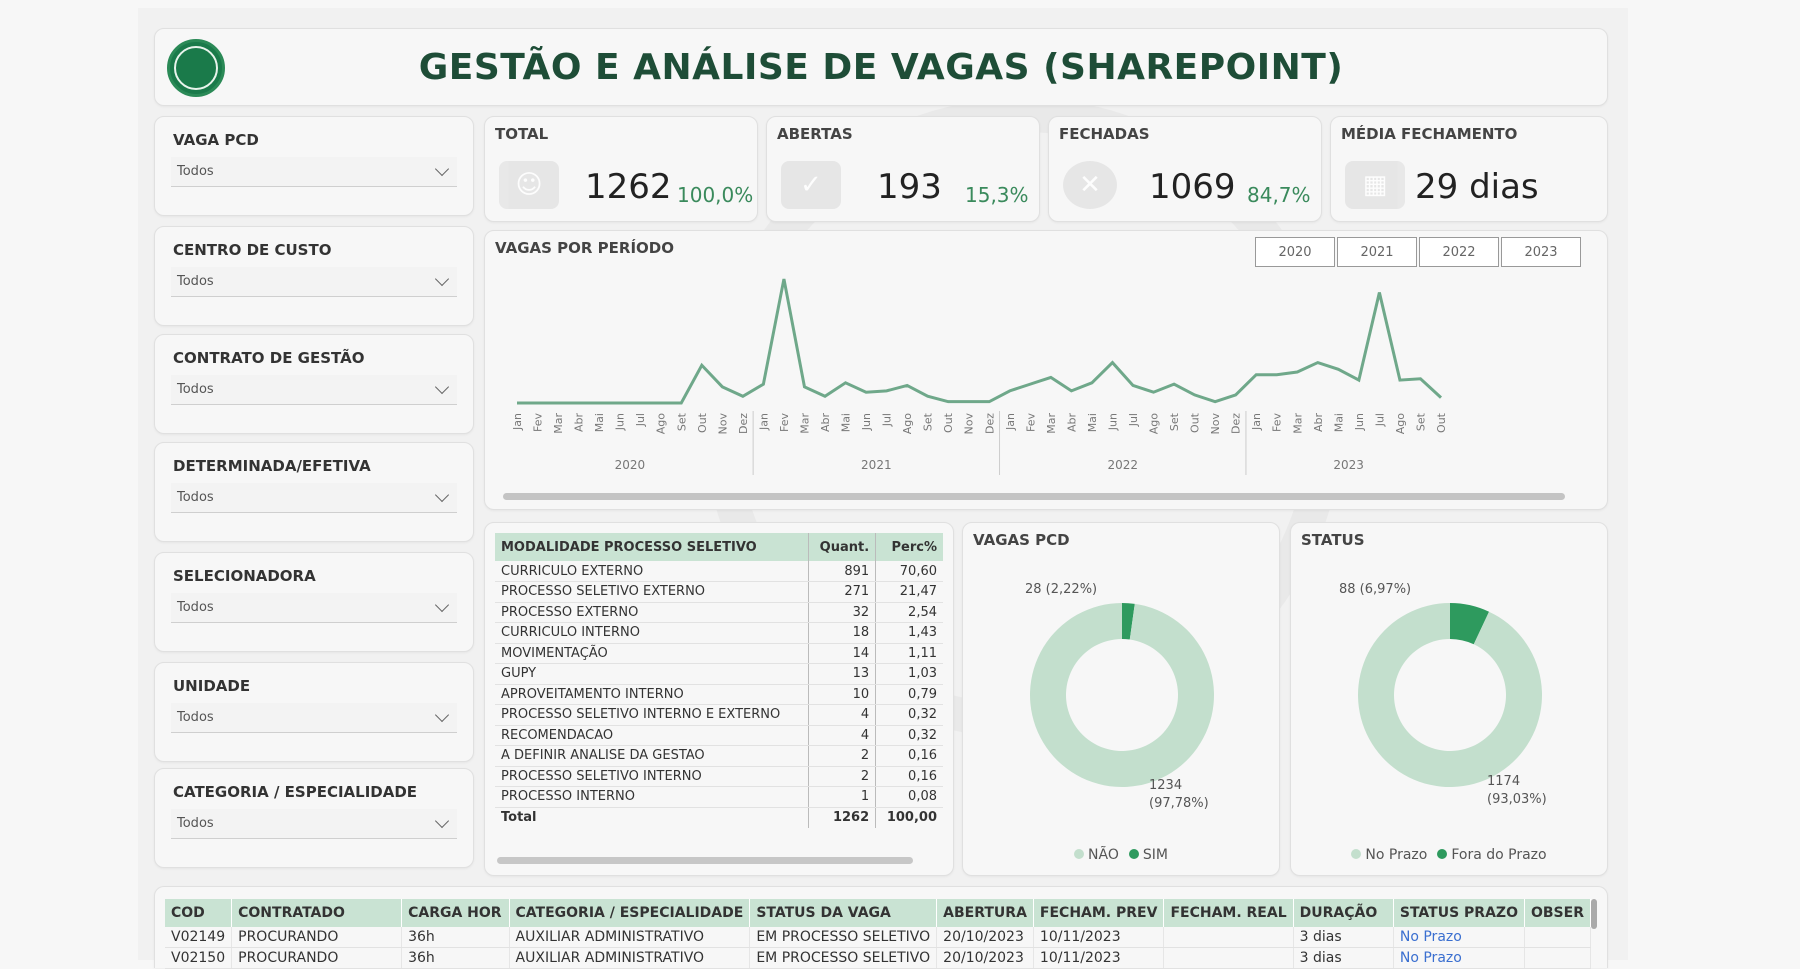 This screenshot has height=969, width=1800. What do you see at coordinates (652, 817) in the screenshot?
I see `total-cell: Total` at bounding box center [652, 817].